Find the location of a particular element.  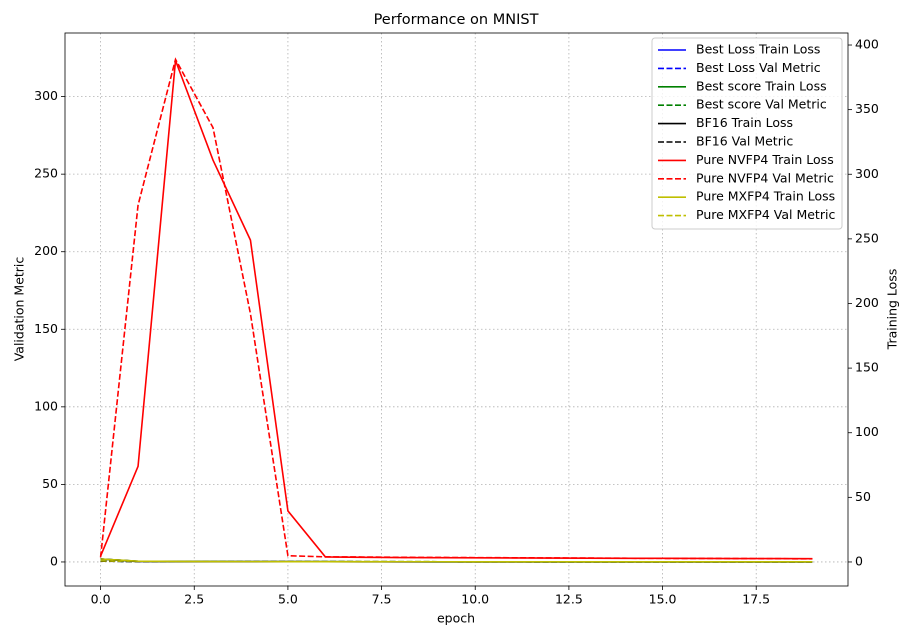

legend-label: Best Loss Val Metric is located at coordinates (758, 67).